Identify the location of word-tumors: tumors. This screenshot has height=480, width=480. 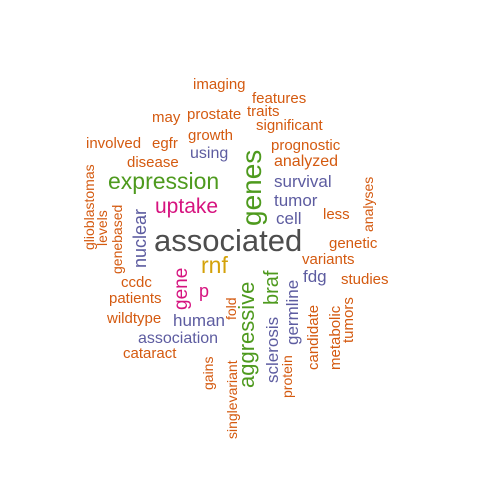
(348, 320).